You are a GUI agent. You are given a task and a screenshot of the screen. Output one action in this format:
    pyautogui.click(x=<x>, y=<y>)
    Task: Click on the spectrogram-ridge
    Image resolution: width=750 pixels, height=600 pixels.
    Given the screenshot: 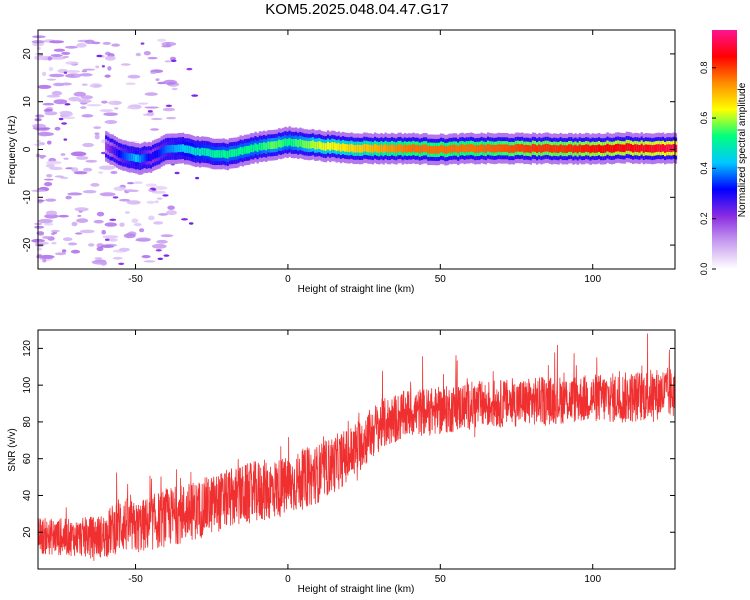 What is the action you would take?
    pyautogui.click(x=391, y=150)
    